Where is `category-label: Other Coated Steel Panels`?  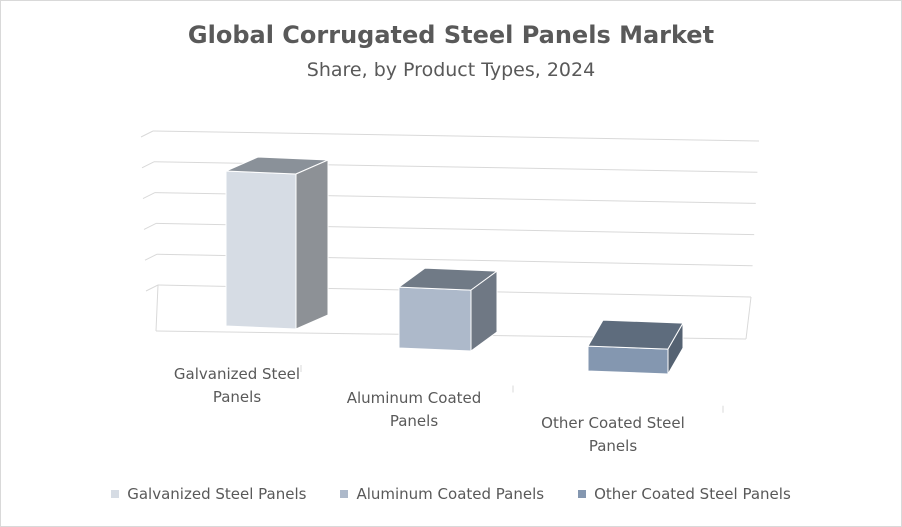
category-label: Other Coated Steel Panels is located at coordinates (613, 434).